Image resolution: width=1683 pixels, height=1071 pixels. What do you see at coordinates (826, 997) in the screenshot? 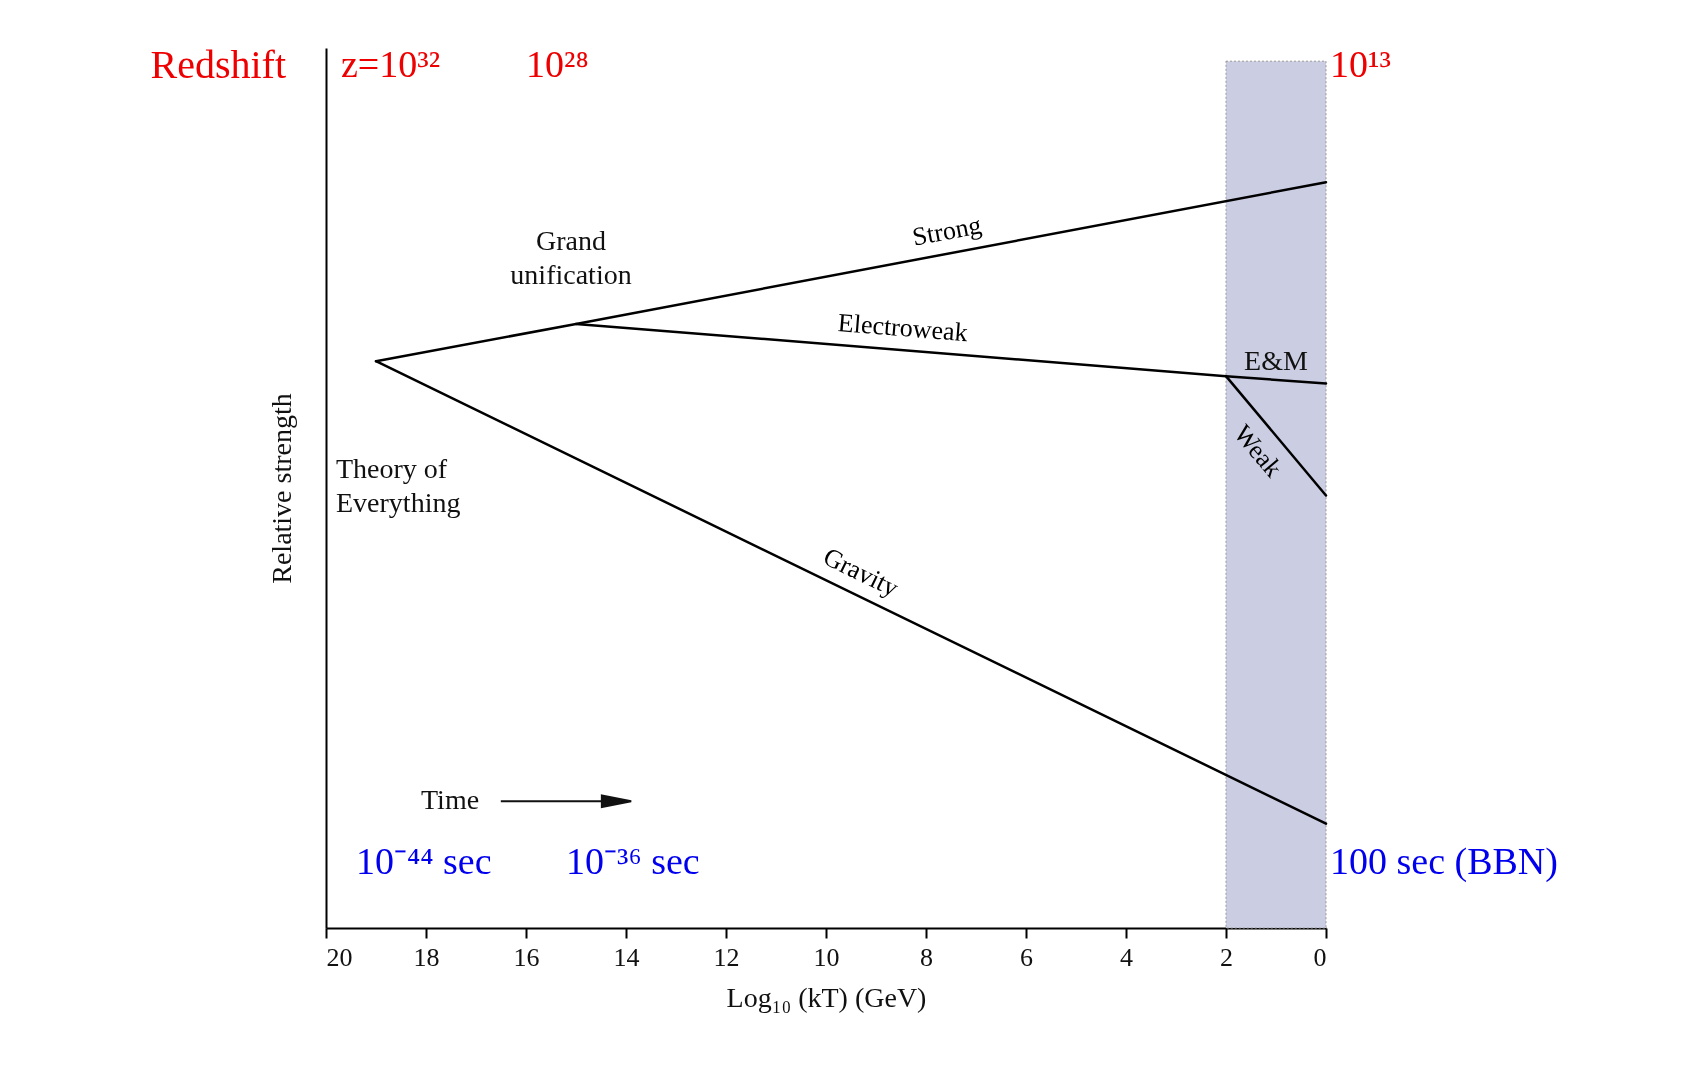
I see `x-axis-title: Log₁₀ (kT) (GeV)` at bounding box center [826, 997].